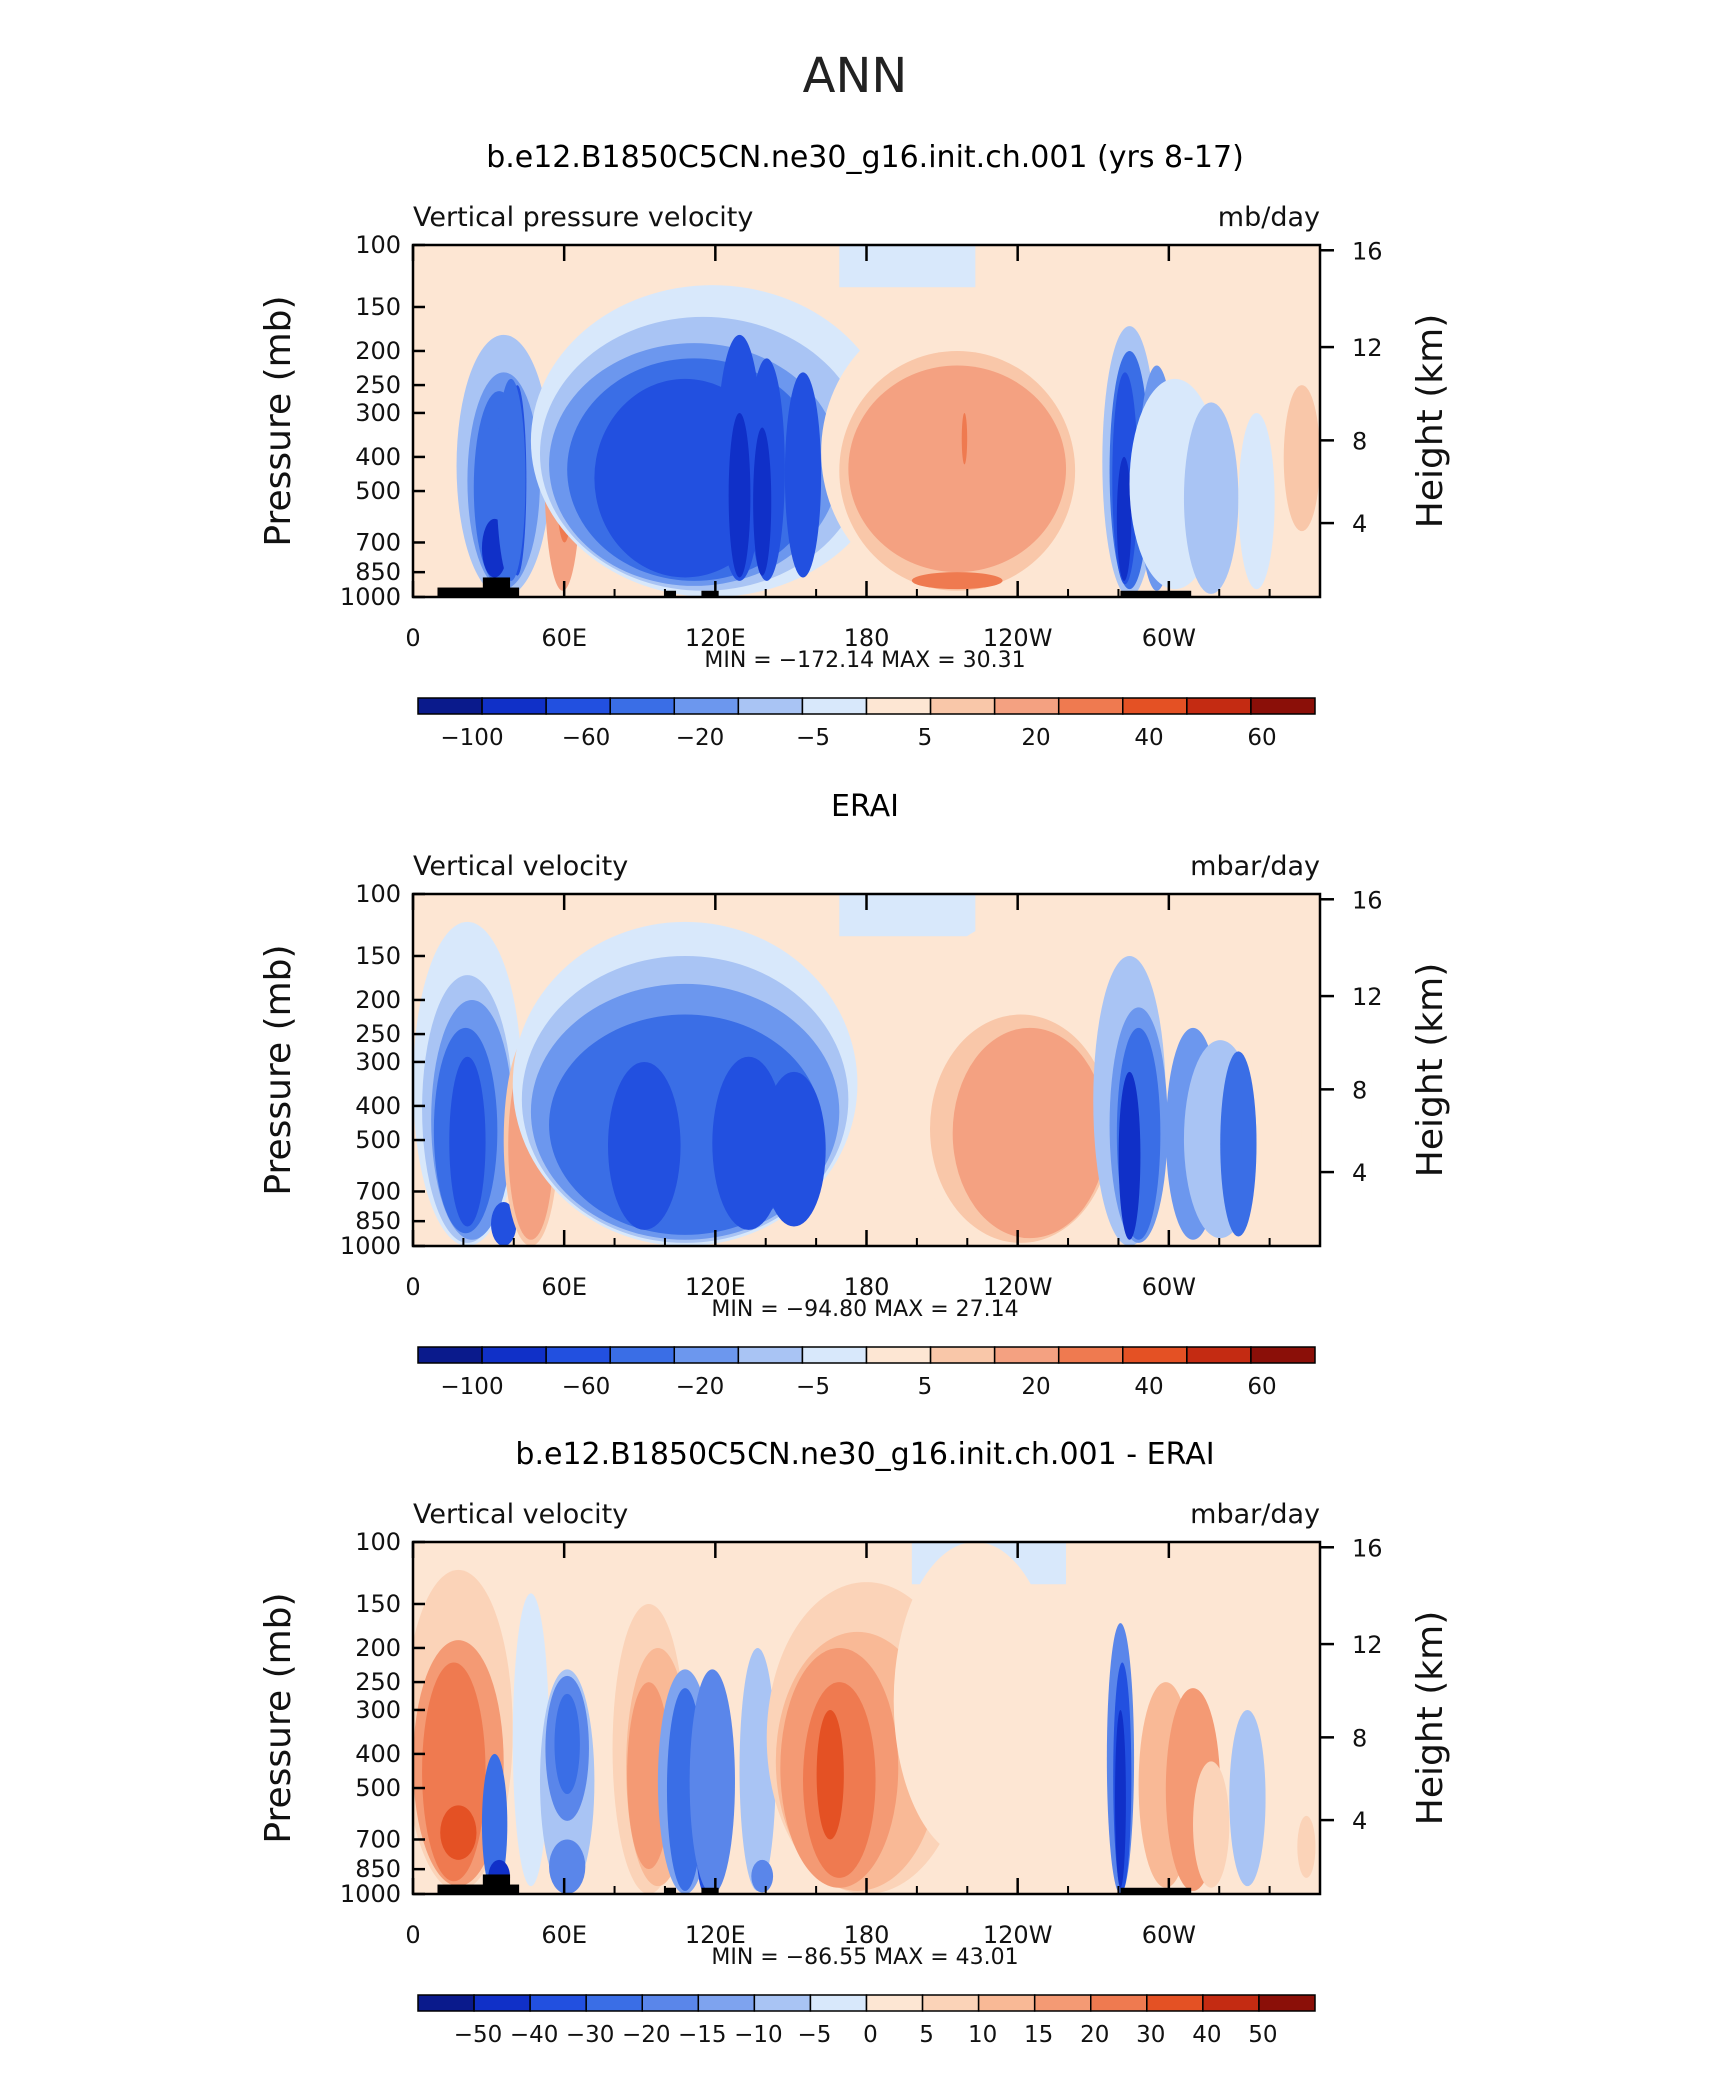 The width and height of the screenshot is (1710, 2074). Describe the element at coordinates (564, 638) in the screenshot. I see `x-tick-label: 60E` at that location.